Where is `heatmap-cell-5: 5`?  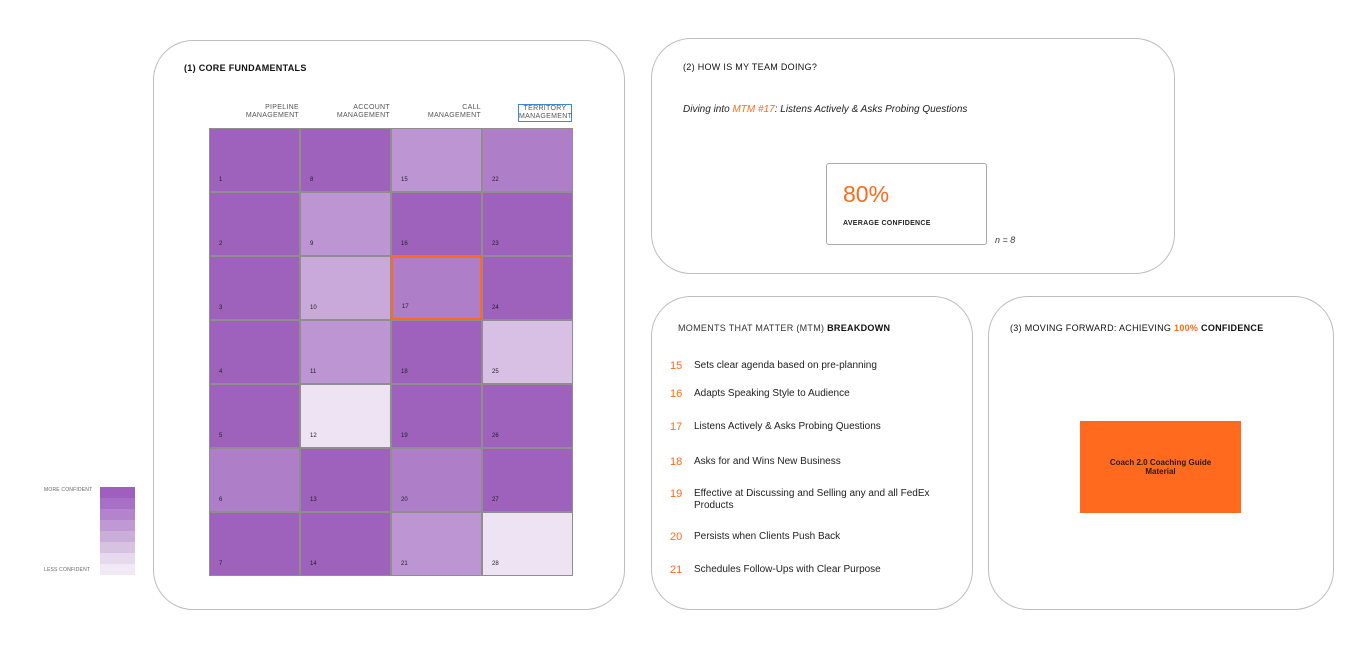 heatmap-cell-5: 5 is located at coordinates (254, 416).